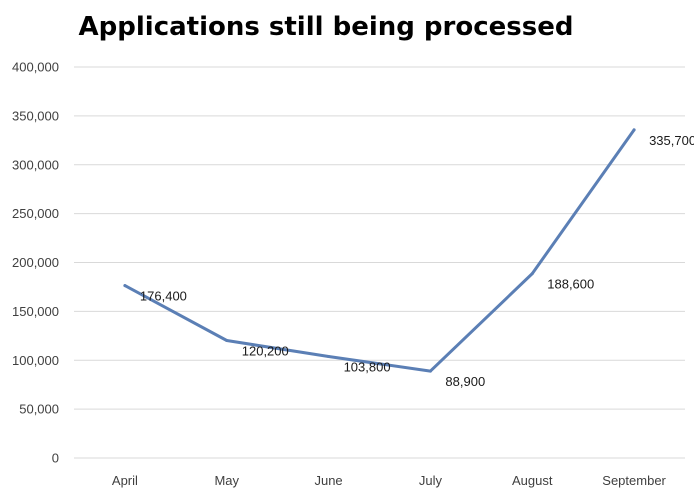 The height and width of the screenshot is (496, 694). I want to click on data-label: 335,700, so click(671, 140).